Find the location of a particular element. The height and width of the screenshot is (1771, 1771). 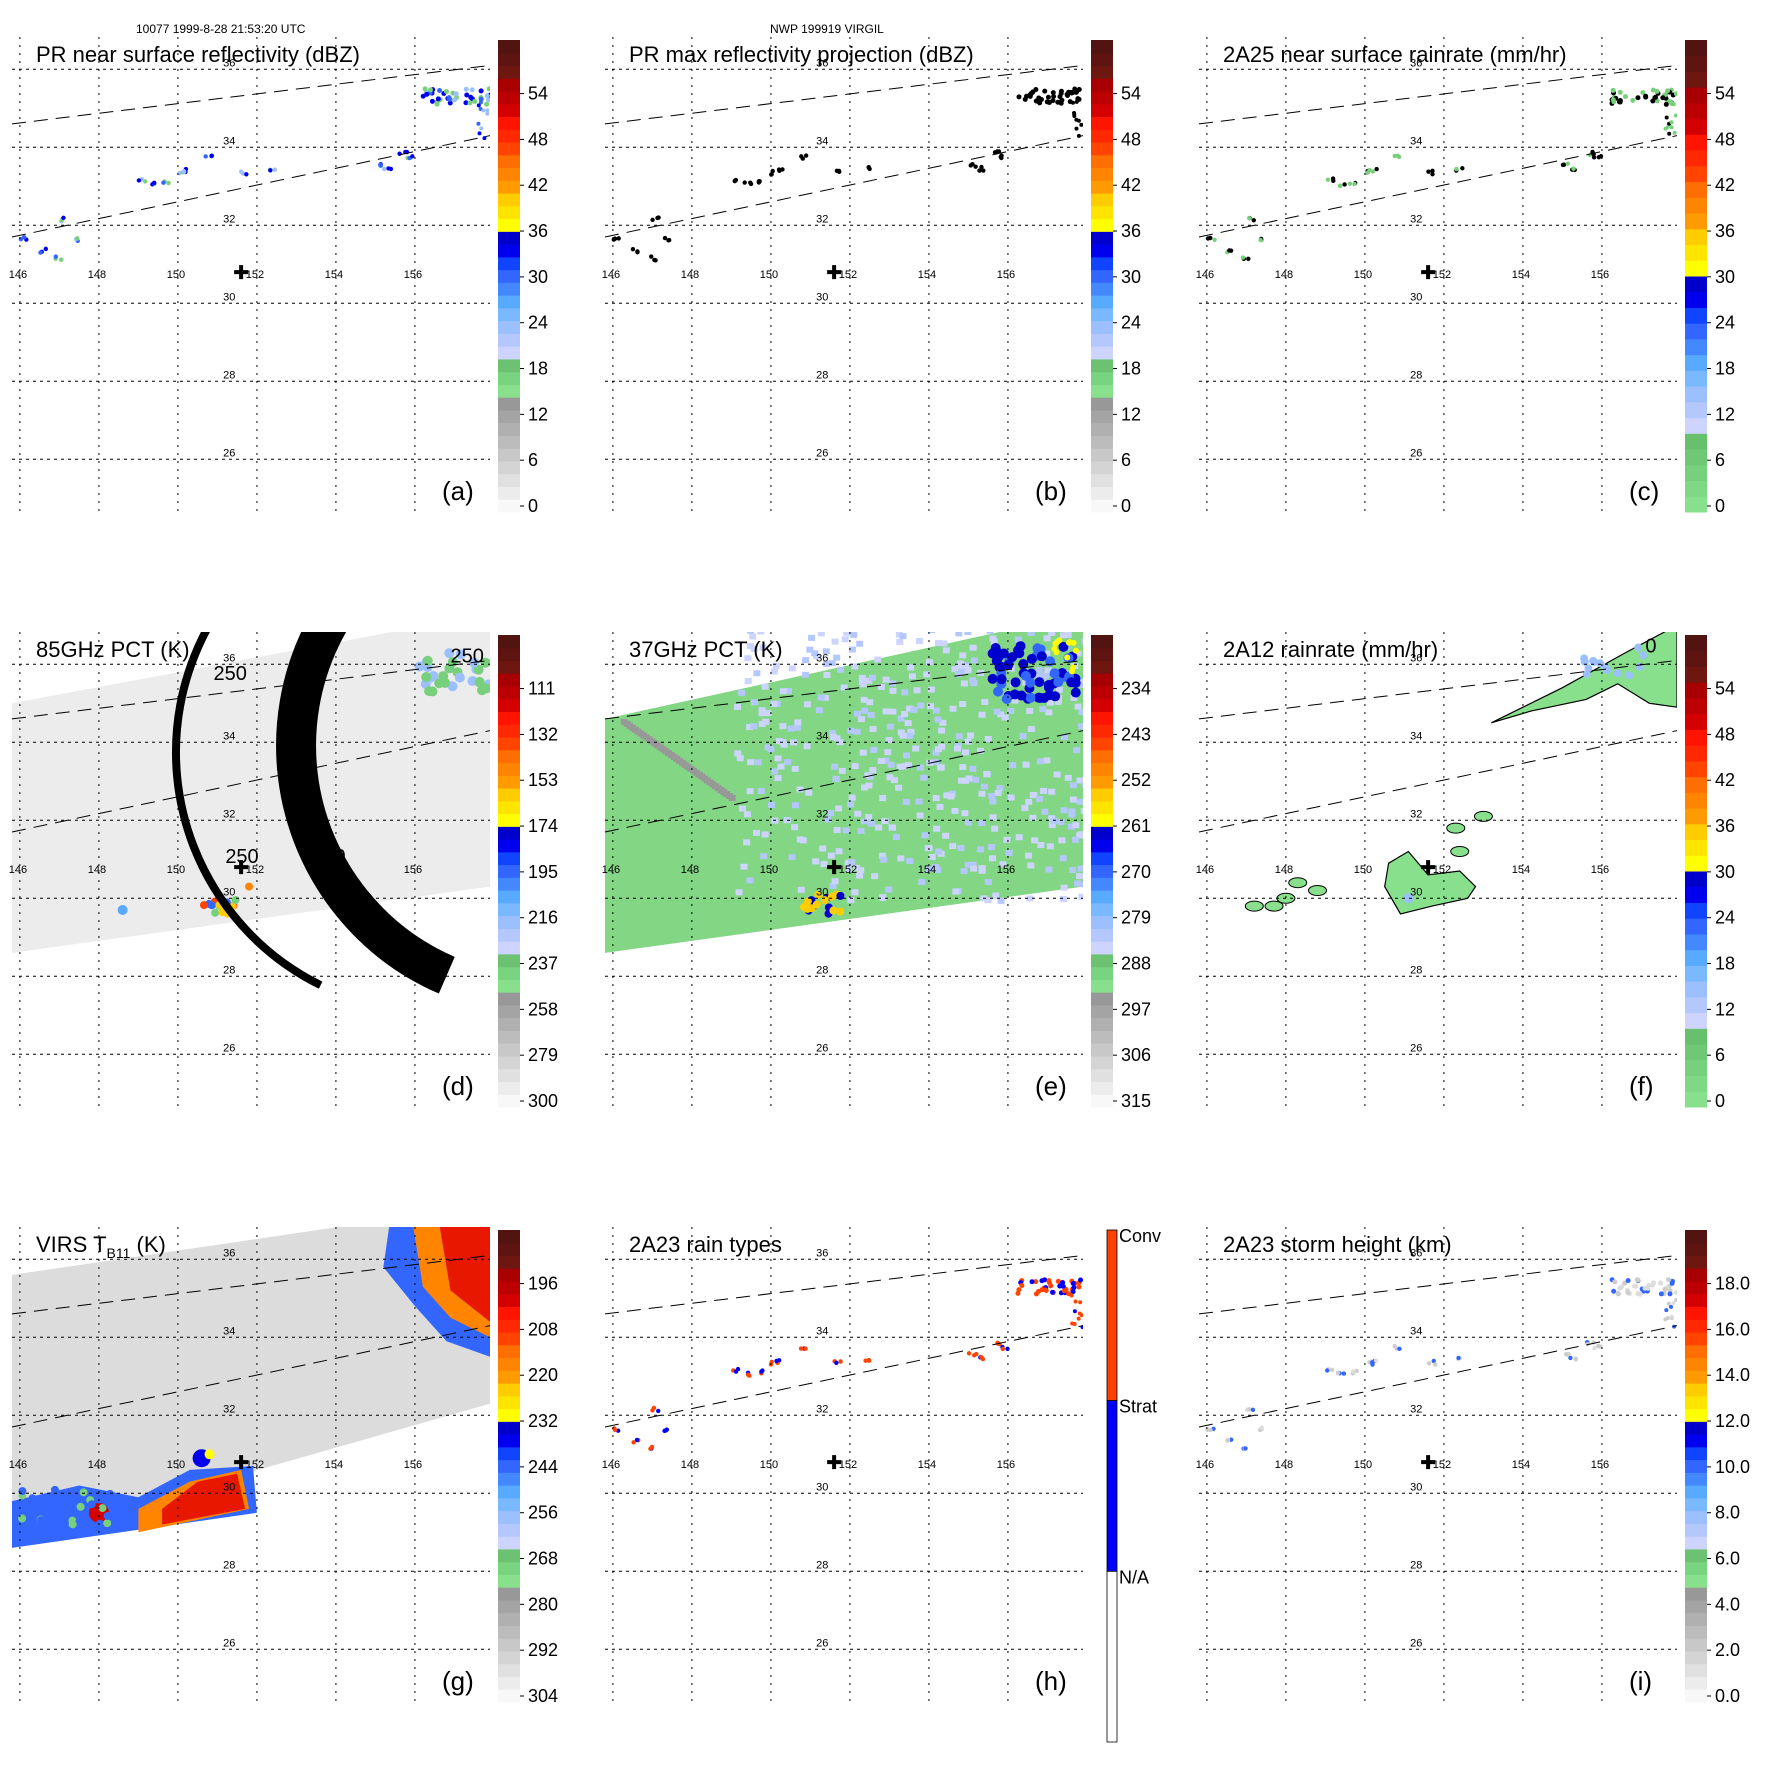

panel-label: (i) is located at coordinates (1640, 1681).